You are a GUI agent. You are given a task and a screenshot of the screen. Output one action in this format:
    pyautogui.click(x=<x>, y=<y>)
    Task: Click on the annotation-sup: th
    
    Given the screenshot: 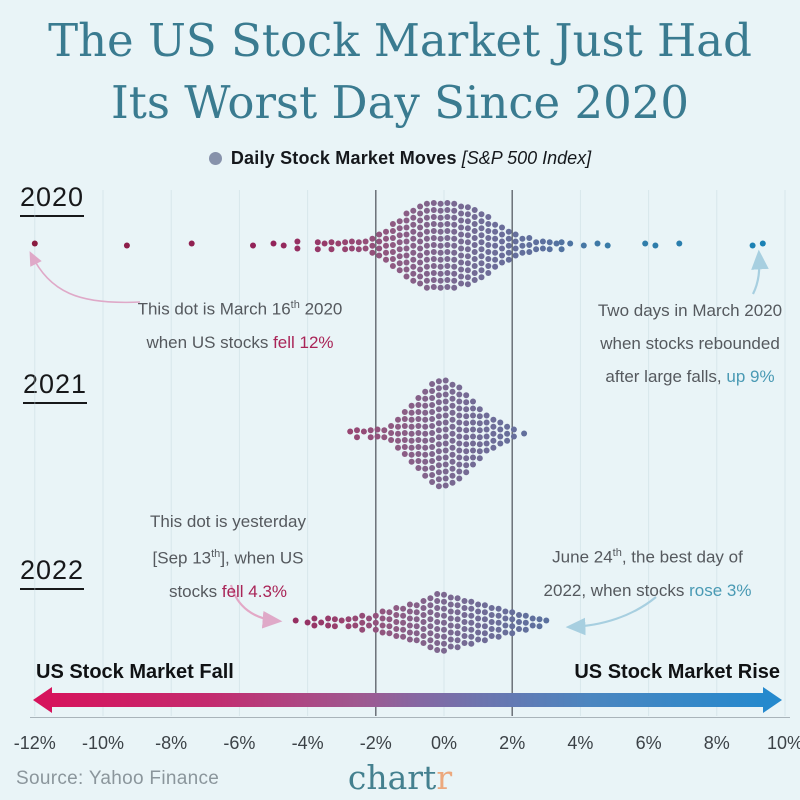 What is the action you would take?
    pyautogui.click(x=216, y=554)
    